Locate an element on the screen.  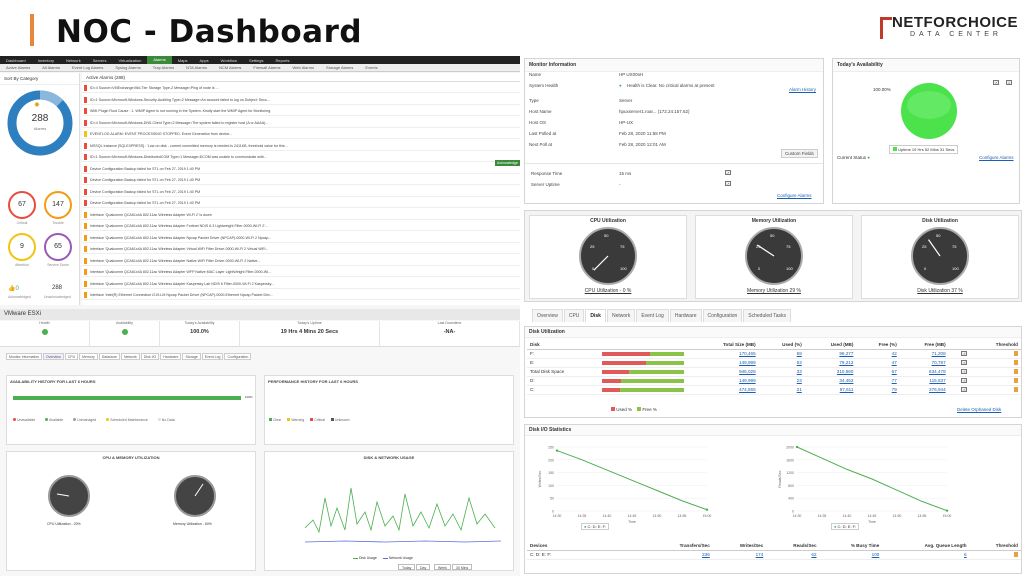
uptime-chart-icon: ↗ is located at coordinates (728, 183).